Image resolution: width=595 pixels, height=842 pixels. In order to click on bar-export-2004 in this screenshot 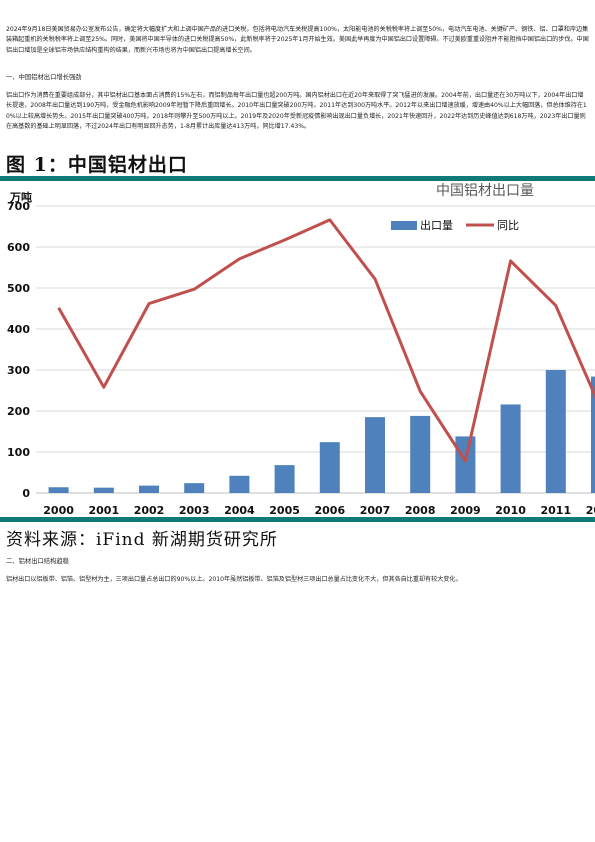, I will do `click(239, 484)`.